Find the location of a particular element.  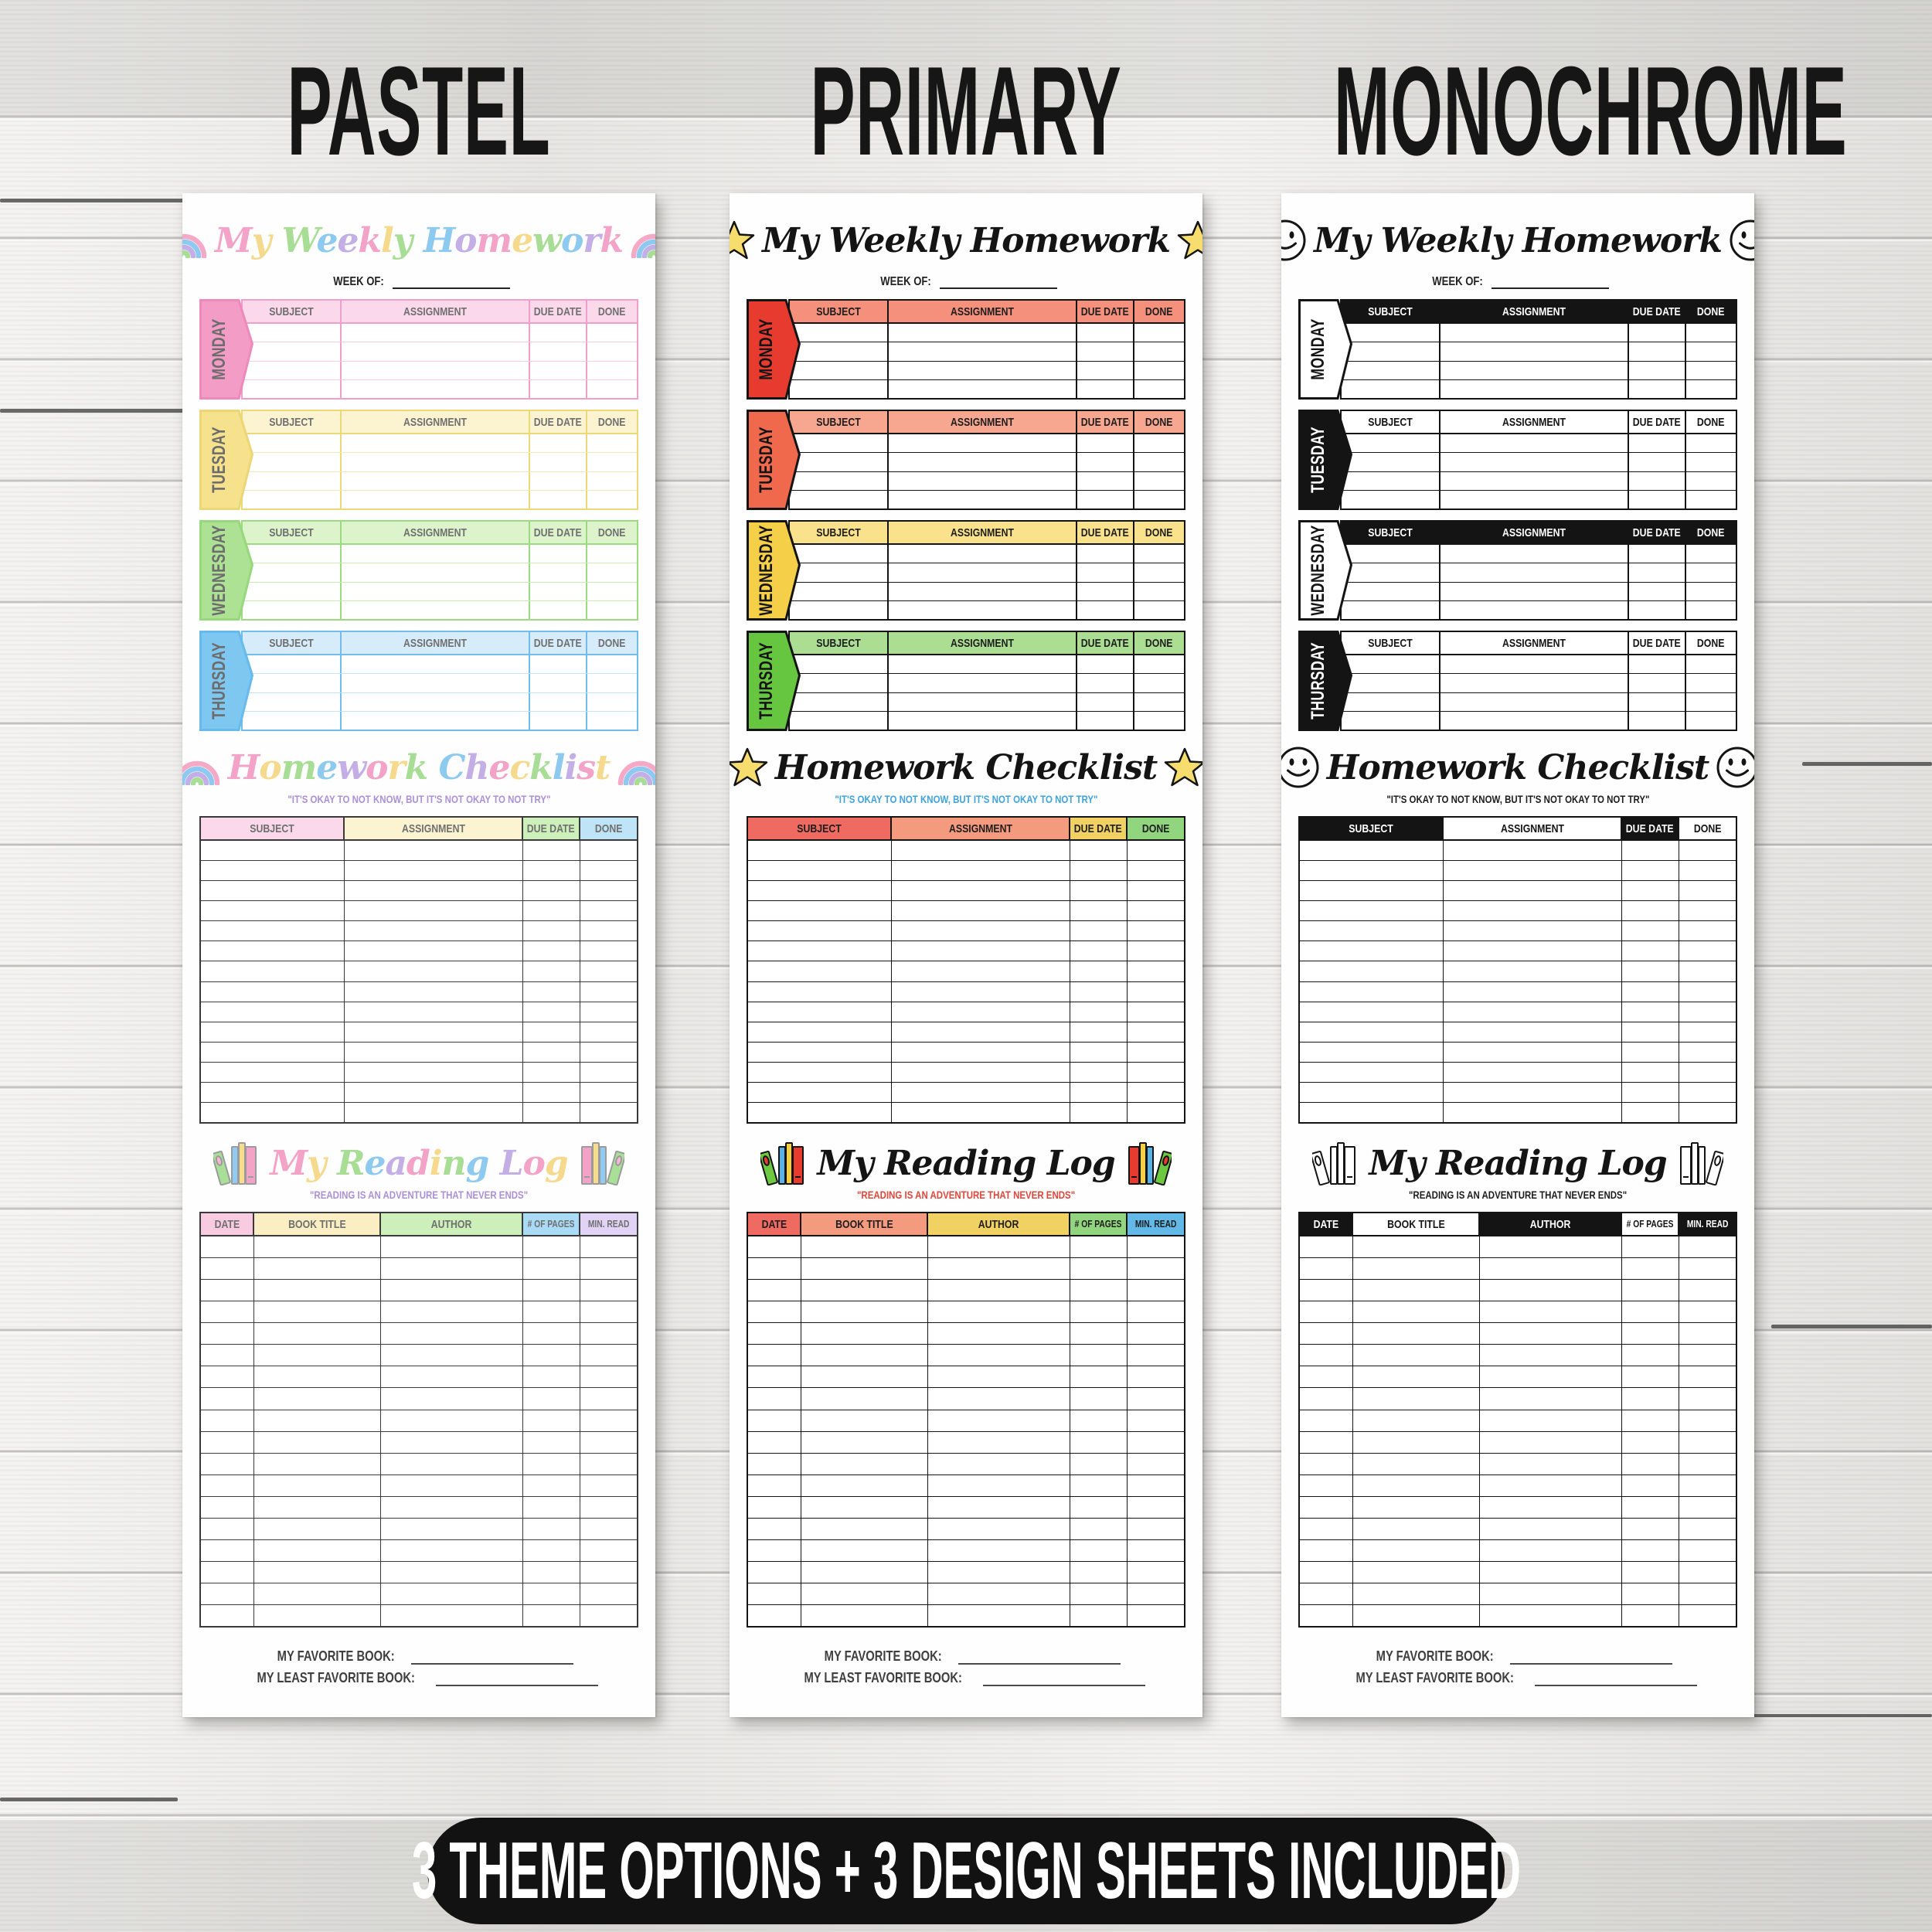

title-letter: e is located at coordinates (327, 240).